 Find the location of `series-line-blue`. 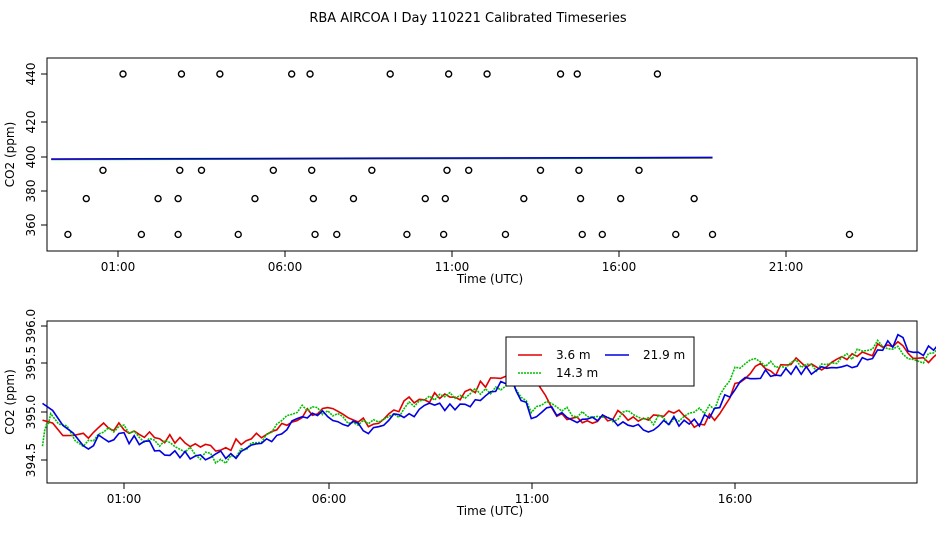

series-line-blue is located at coordinates (382, 158).